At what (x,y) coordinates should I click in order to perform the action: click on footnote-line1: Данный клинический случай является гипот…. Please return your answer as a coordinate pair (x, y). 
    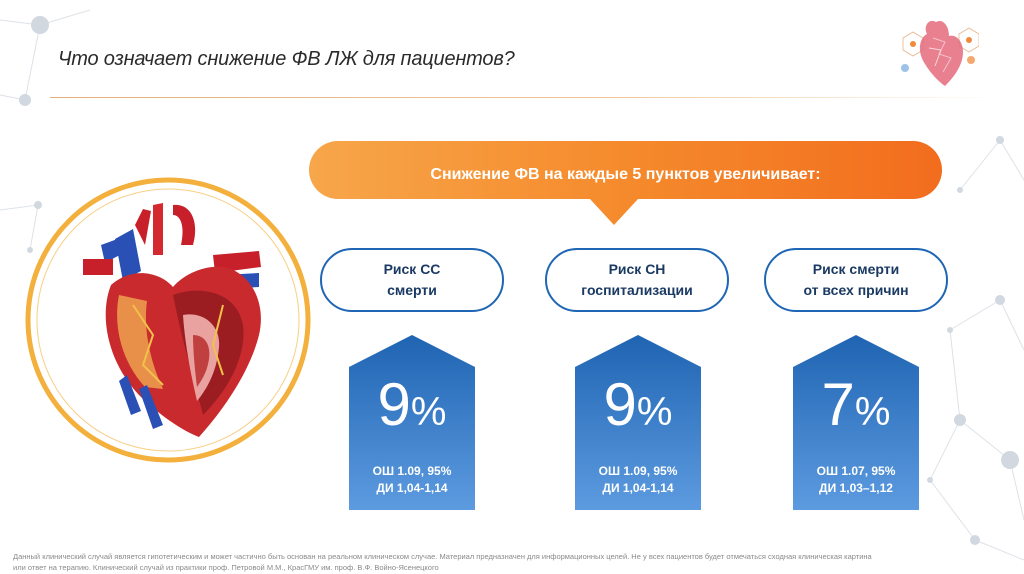
    Looking at the image, I should click on (442, 556).